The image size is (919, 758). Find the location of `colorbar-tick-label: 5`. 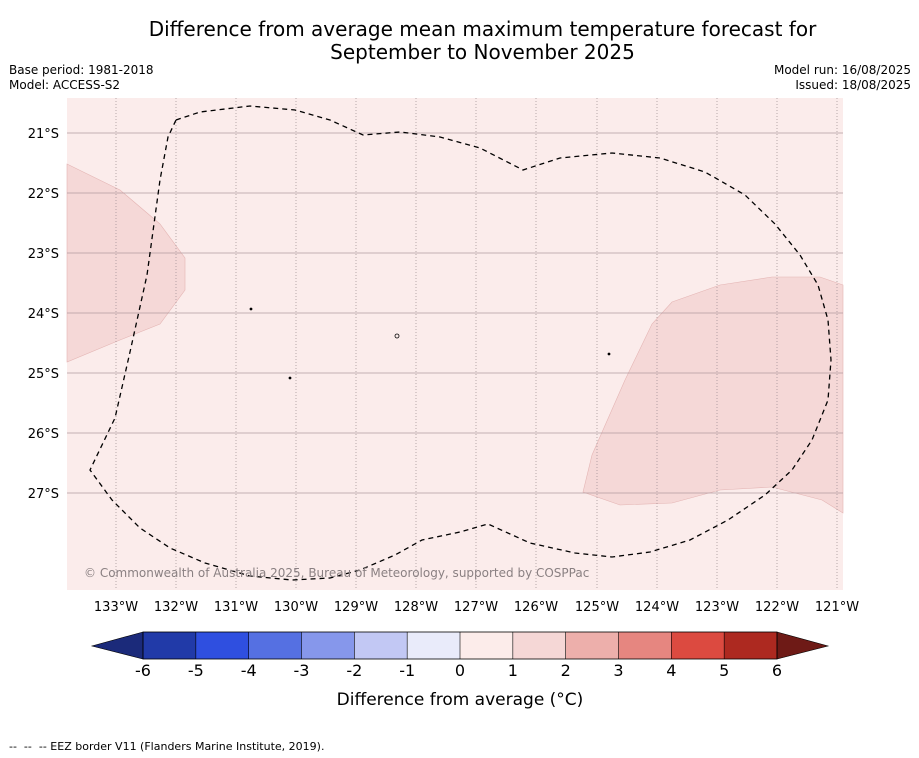

colorbar-tick-label: 5 is located at coordinates (724, 670).